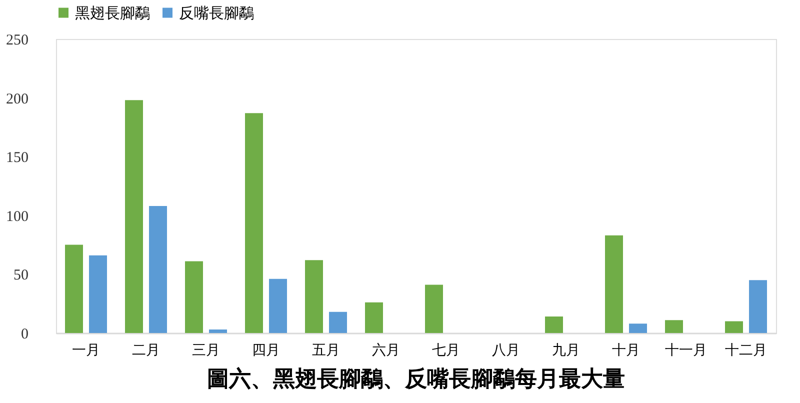  What do you see at coordinates (326, 351) in the screenshot?
I see `x-tick-label: 五月` at bounding box center [326, 351].